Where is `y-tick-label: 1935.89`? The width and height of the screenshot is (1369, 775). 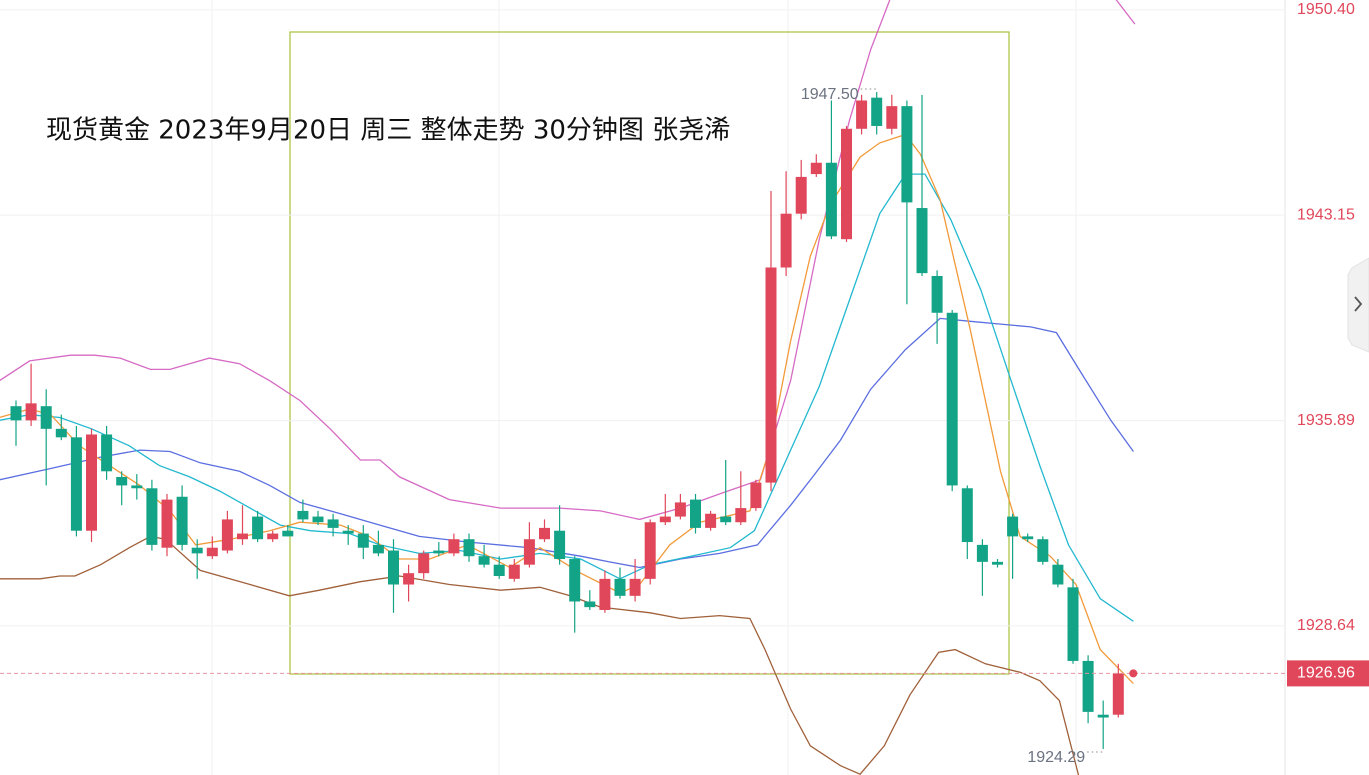
y-tick-label: 1935.89 is located at coordinates (1326, 420).